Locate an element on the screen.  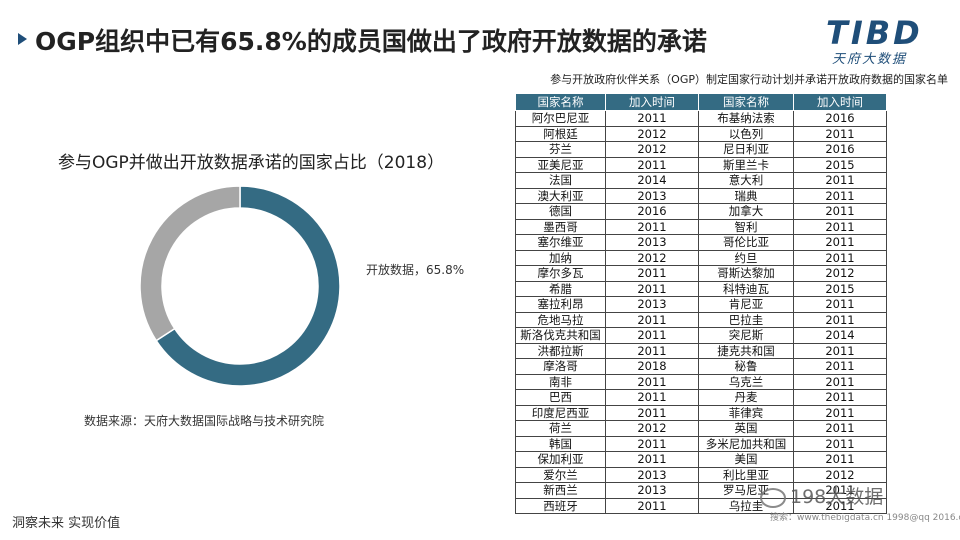
table-row: 危地马拉 2011 巴拉圭 2011 is located at coordinates (701, 319).